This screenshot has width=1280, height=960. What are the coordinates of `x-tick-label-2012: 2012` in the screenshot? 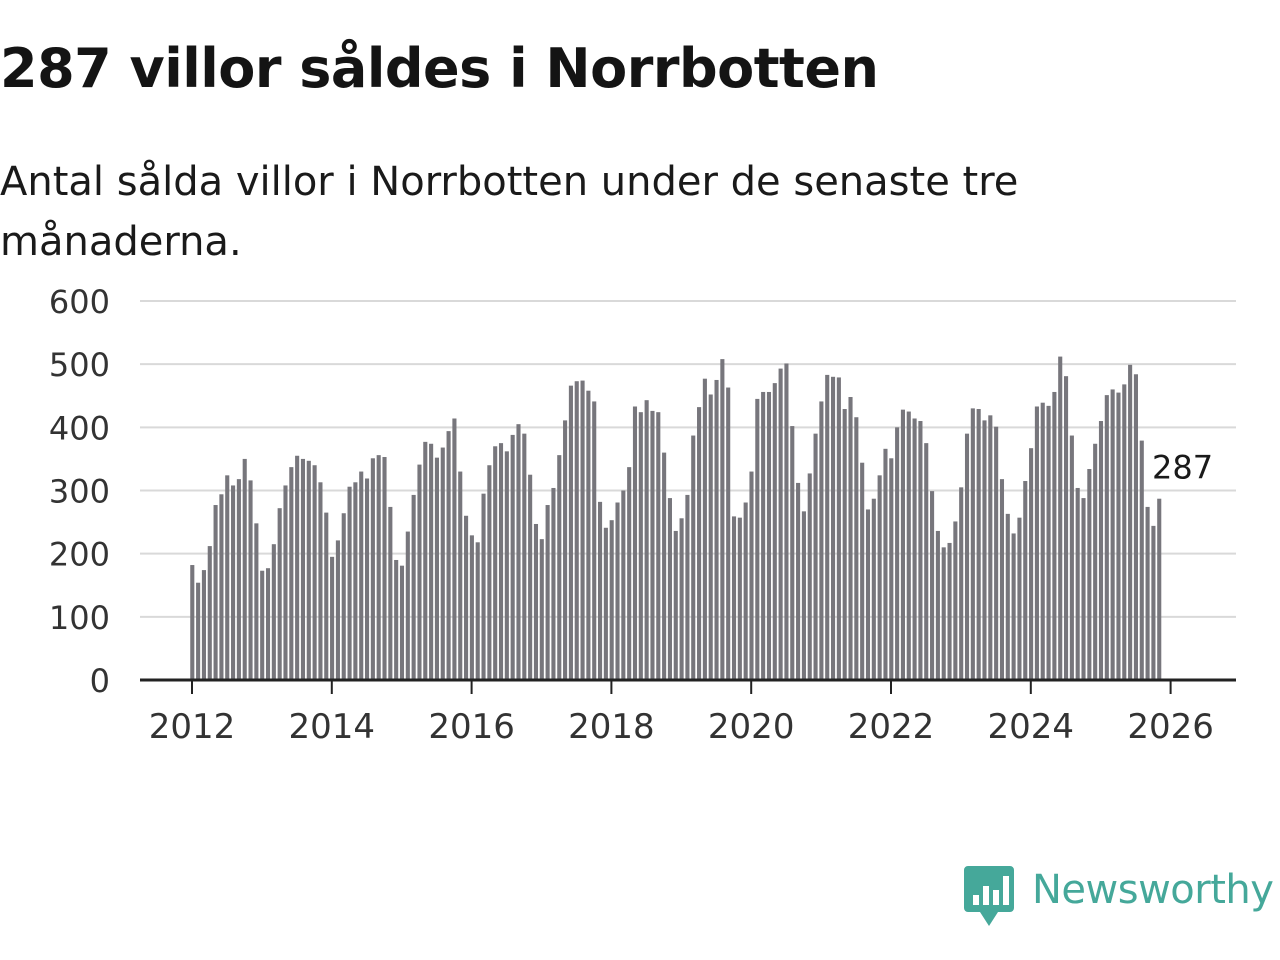 It's located at (192, 727).